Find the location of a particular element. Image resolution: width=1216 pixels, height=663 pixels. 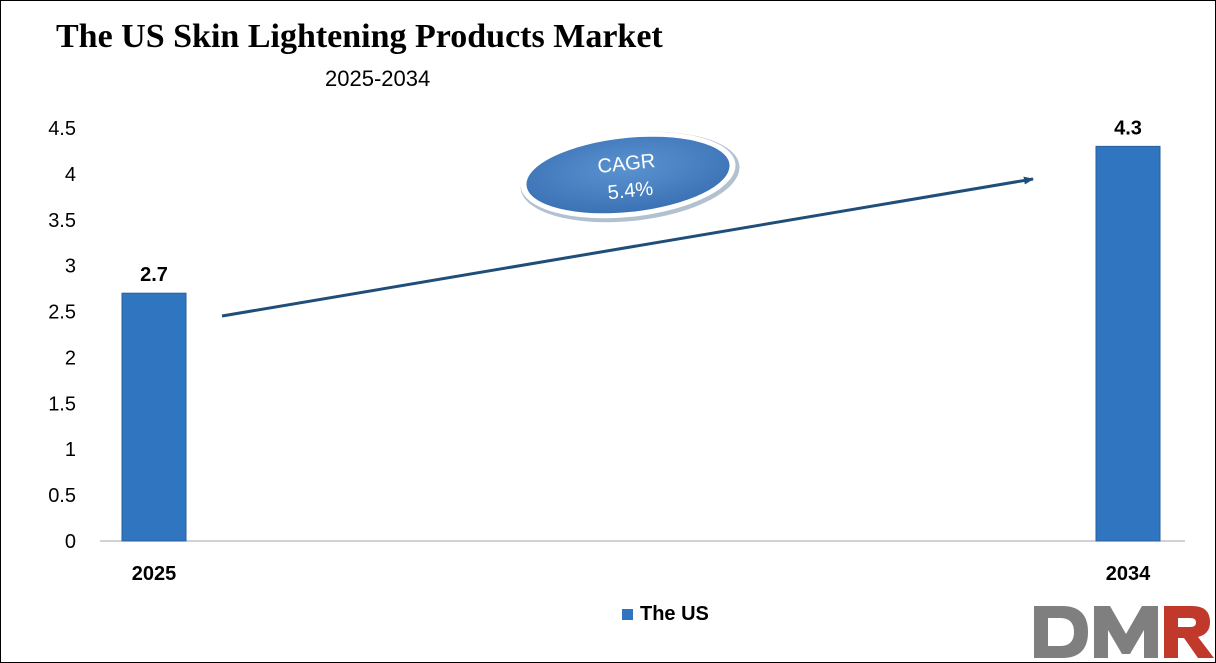

y-tick-label: 4.5 is located at coordinates (62, 129).